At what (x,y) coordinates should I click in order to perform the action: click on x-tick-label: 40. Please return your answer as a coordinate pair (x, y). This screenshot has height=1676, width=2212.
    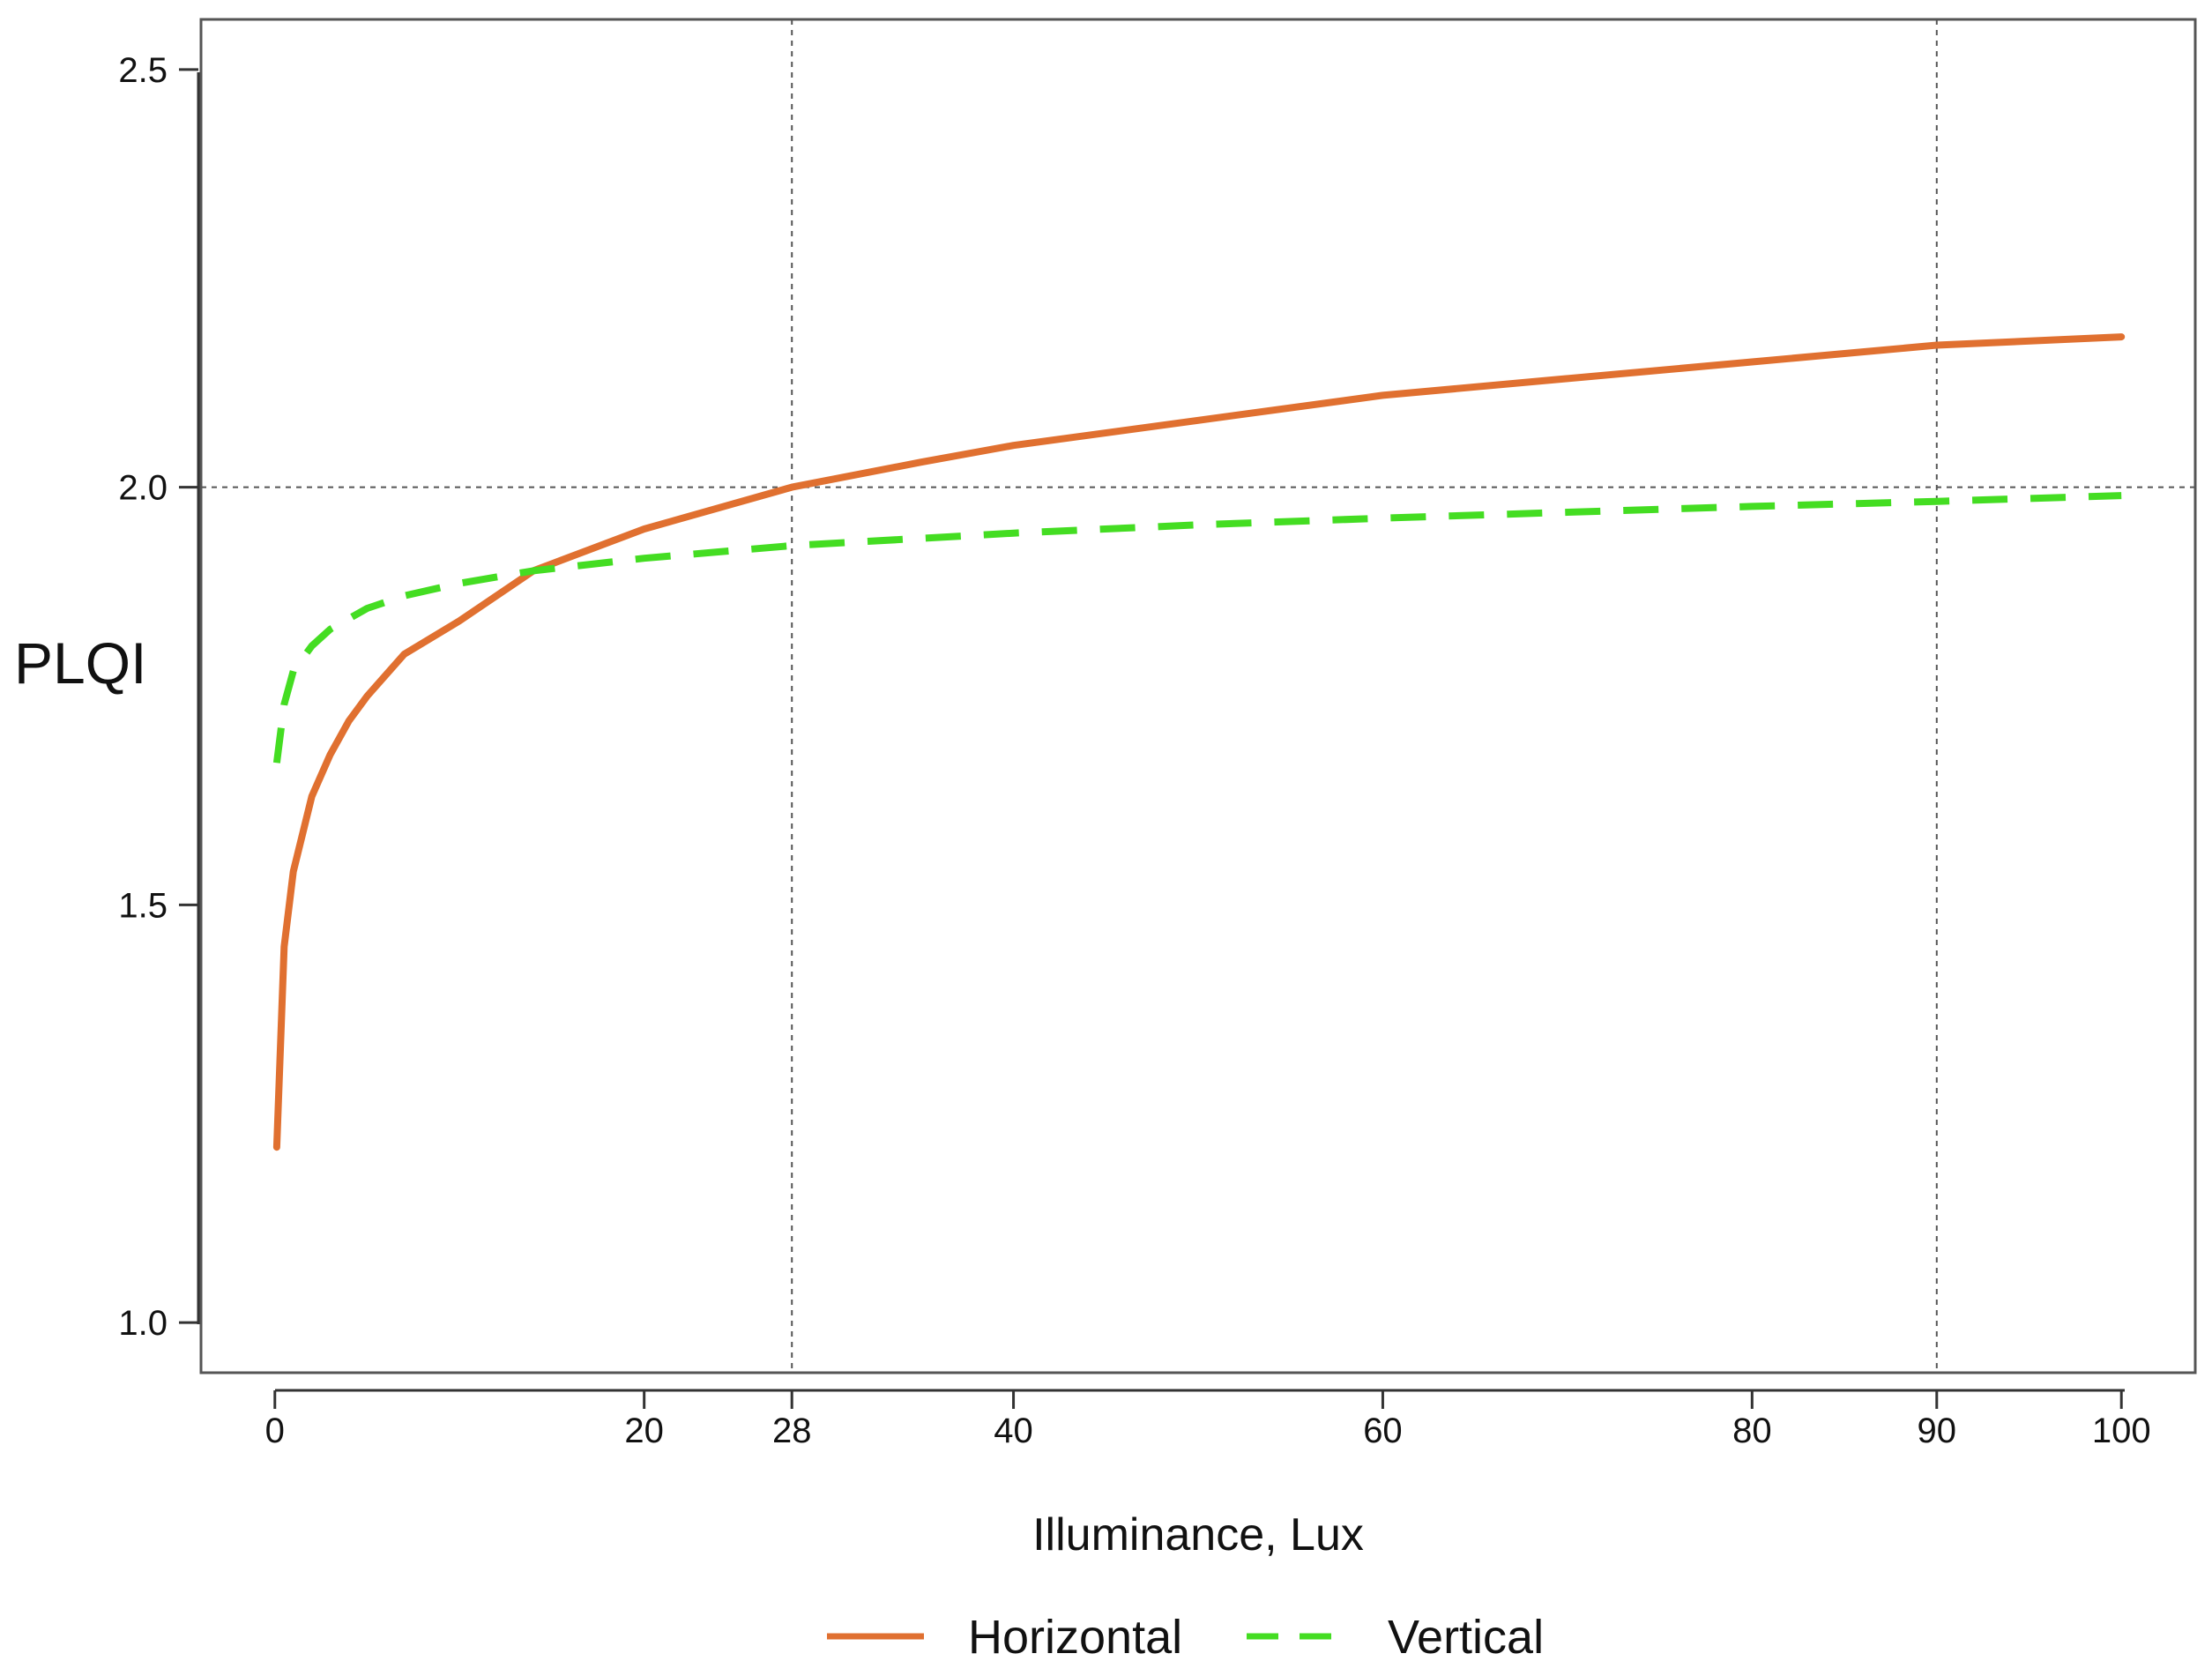
    Looking at the image, I should click on (1014, 1431).